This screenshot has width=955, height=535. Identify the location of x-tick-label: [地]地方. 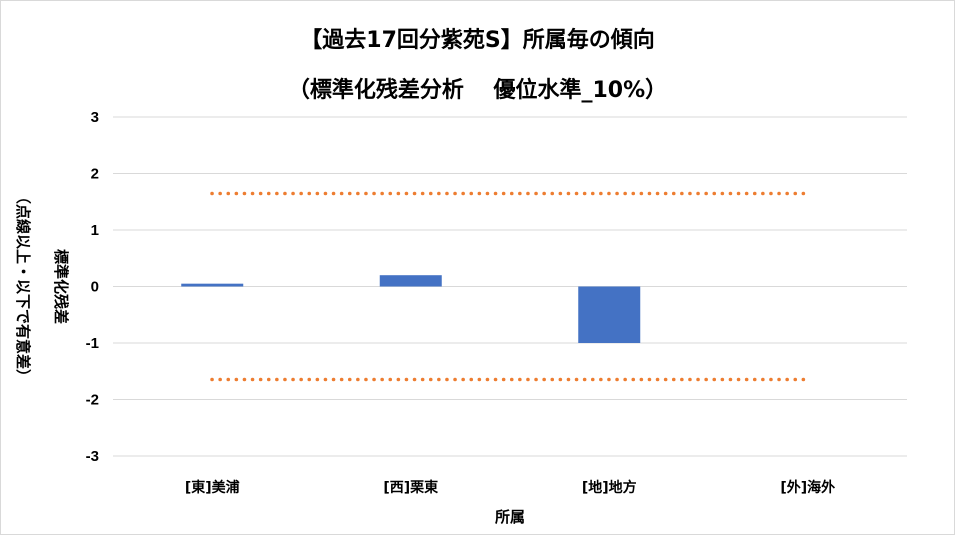
(609, 487).